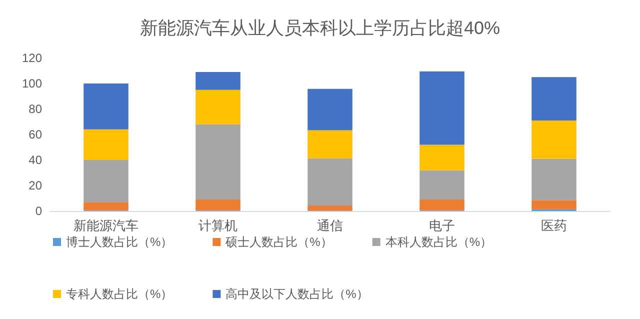 The image size is (640, 319). I want to click on legend-label: 专科人数占比（%）, so click(119, 294).